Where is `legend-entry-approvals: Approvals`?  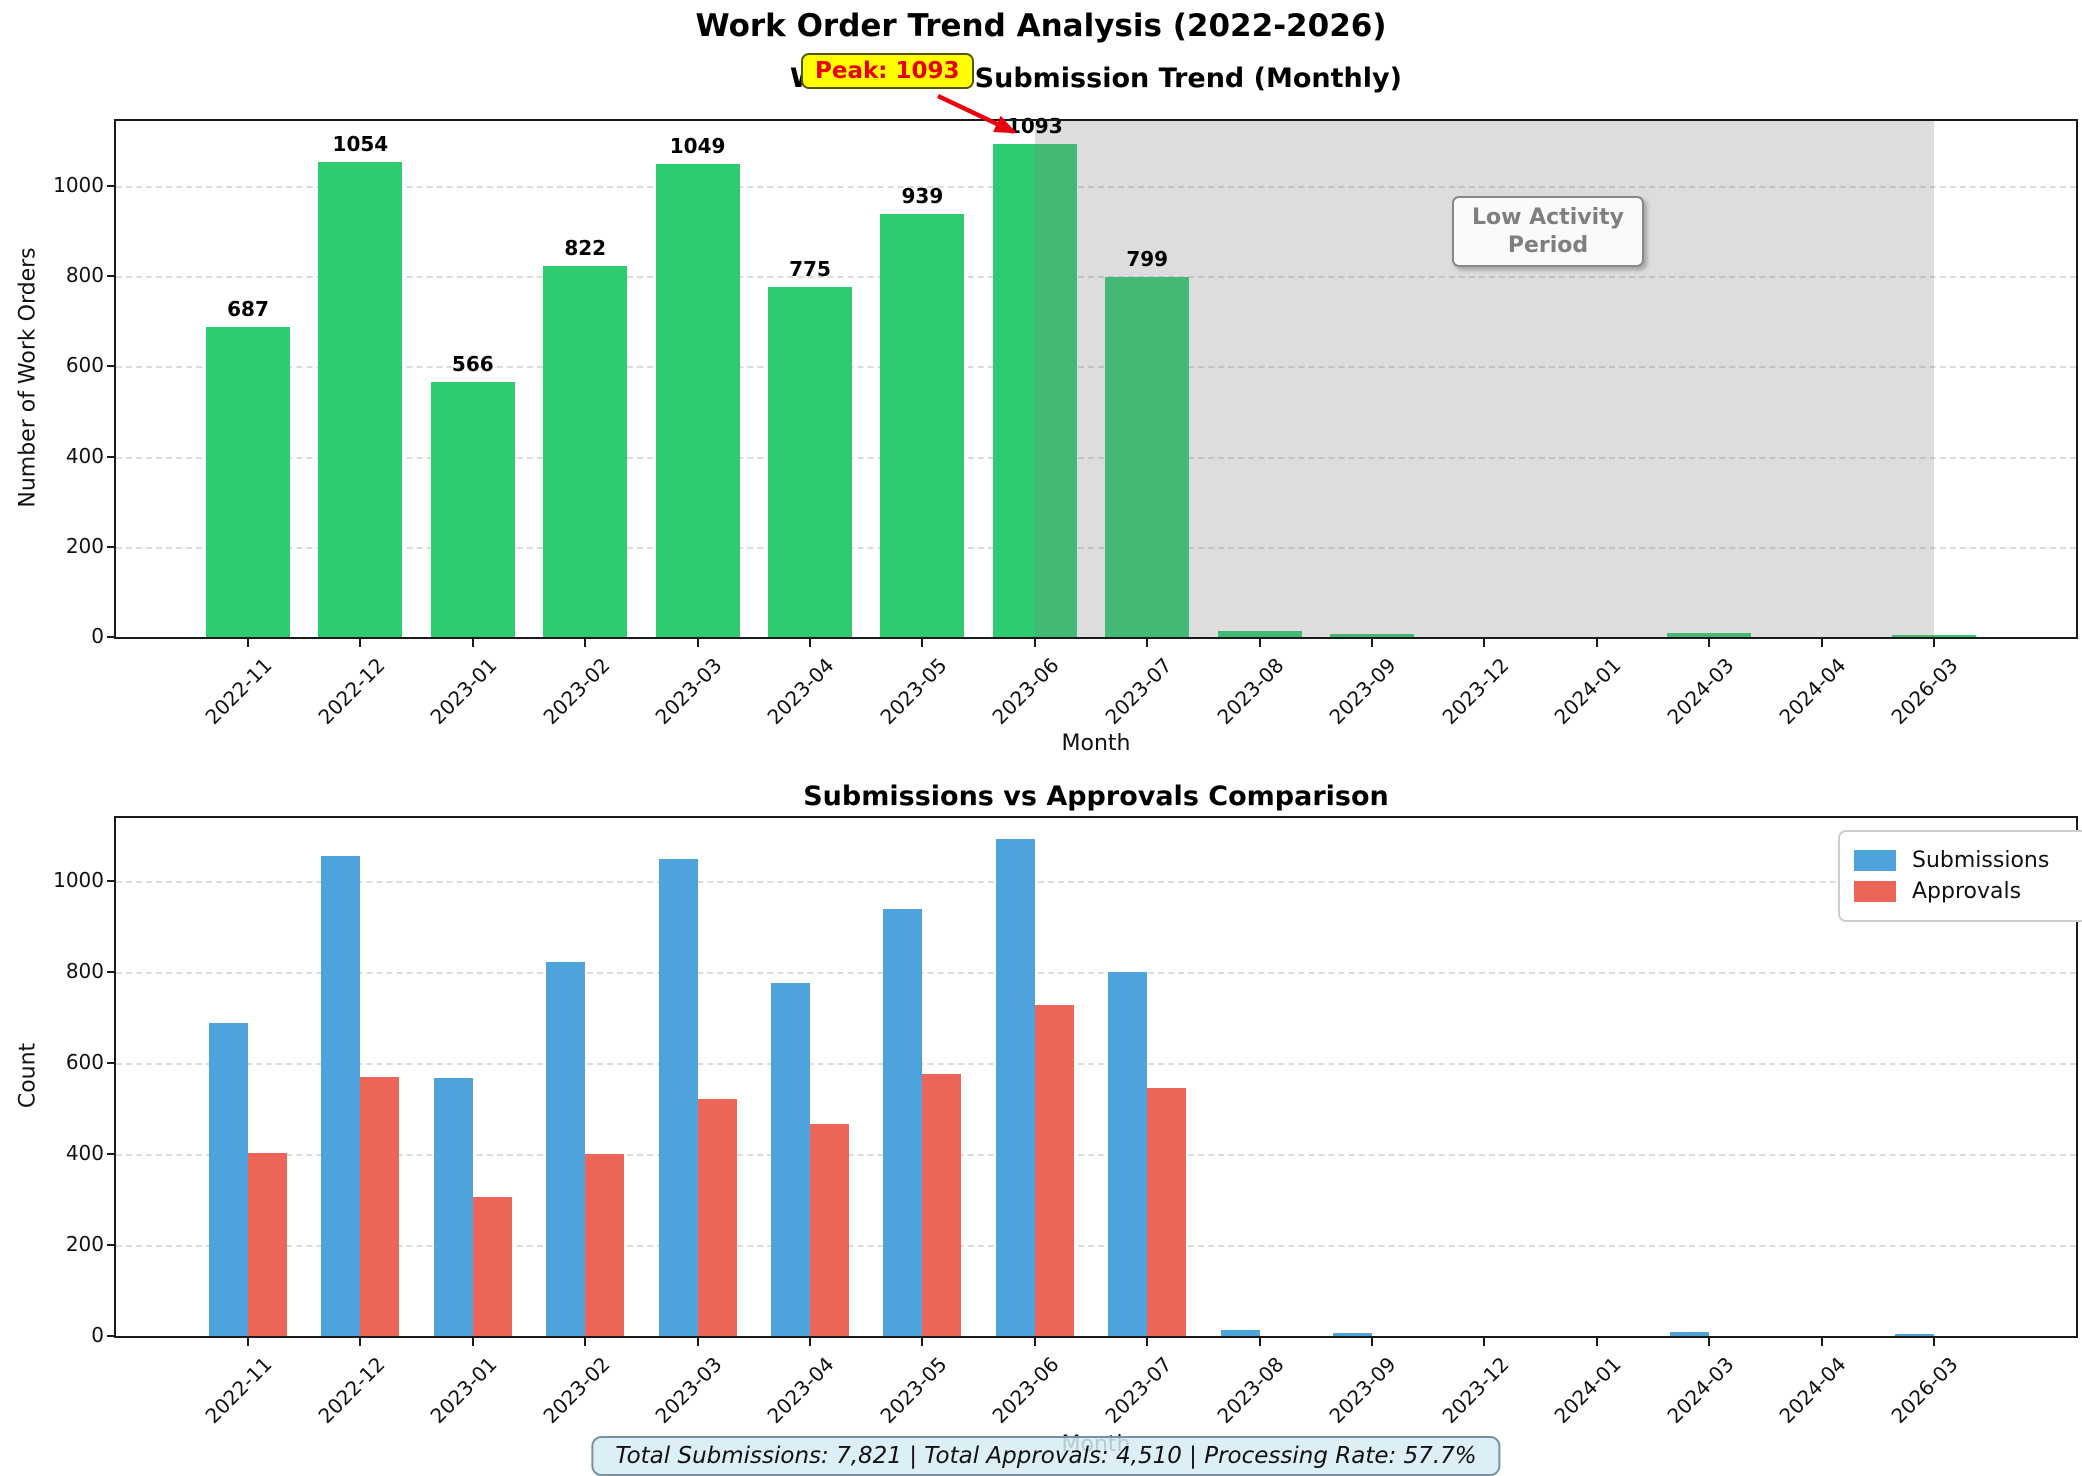
legend-entry-approvals: Approvals is located at coordinates (1968, 891).